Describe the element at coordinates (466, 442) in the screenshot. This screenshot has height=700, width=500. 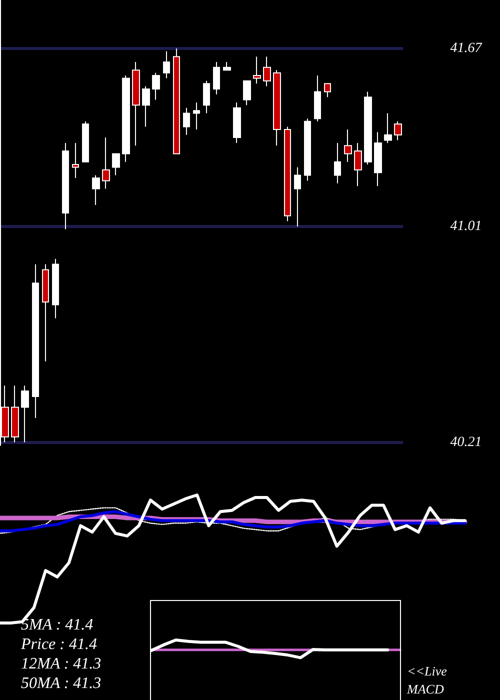
I see `y-tick-label: 40.21` at that location.